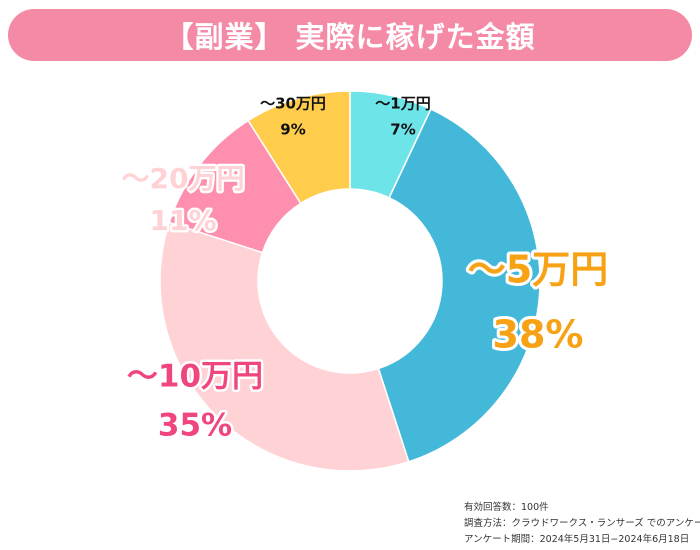 This screenshot has height=550, width=700. I want to click on title-banner: 【副業】 実際に稼げた金額, so click(350, 35).